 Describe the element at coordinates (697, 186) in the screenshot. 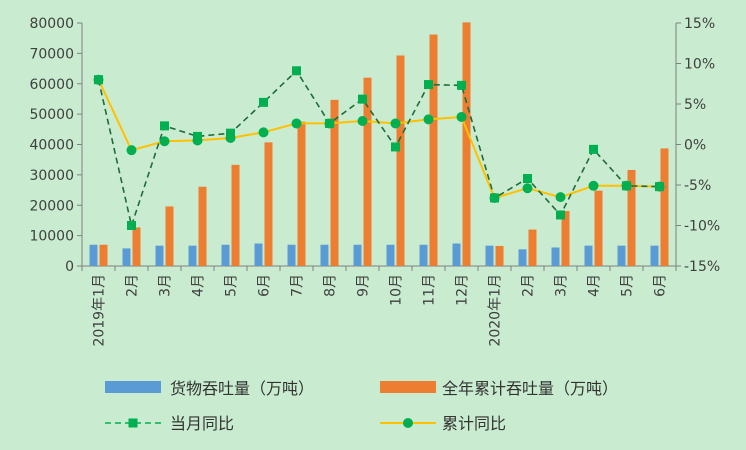

I see `y-right-tick-label: -5%` at that location.